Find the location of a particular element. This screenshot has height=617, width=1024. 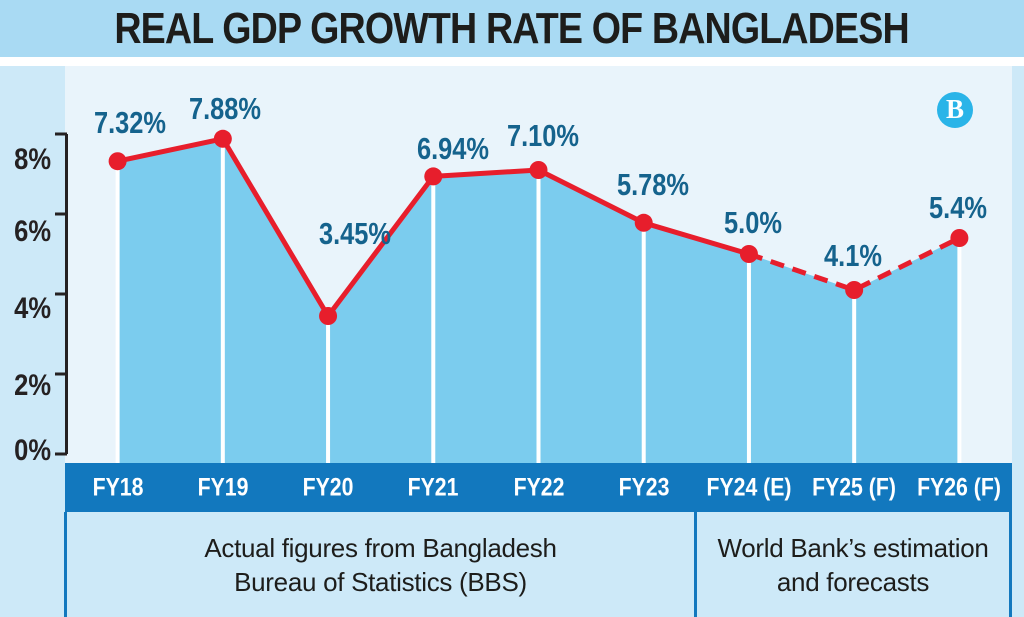

y-axis-tick-label: 8% is located at coordinates (32, 159).